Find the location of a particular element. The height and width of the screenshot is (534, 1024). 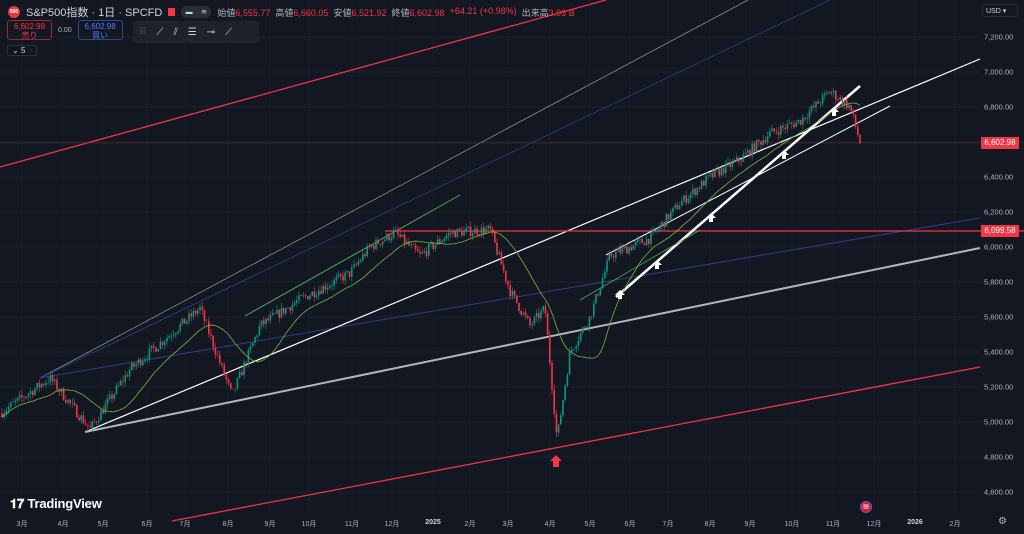

time-tick: 6月 is located at coordinates (147, 524).